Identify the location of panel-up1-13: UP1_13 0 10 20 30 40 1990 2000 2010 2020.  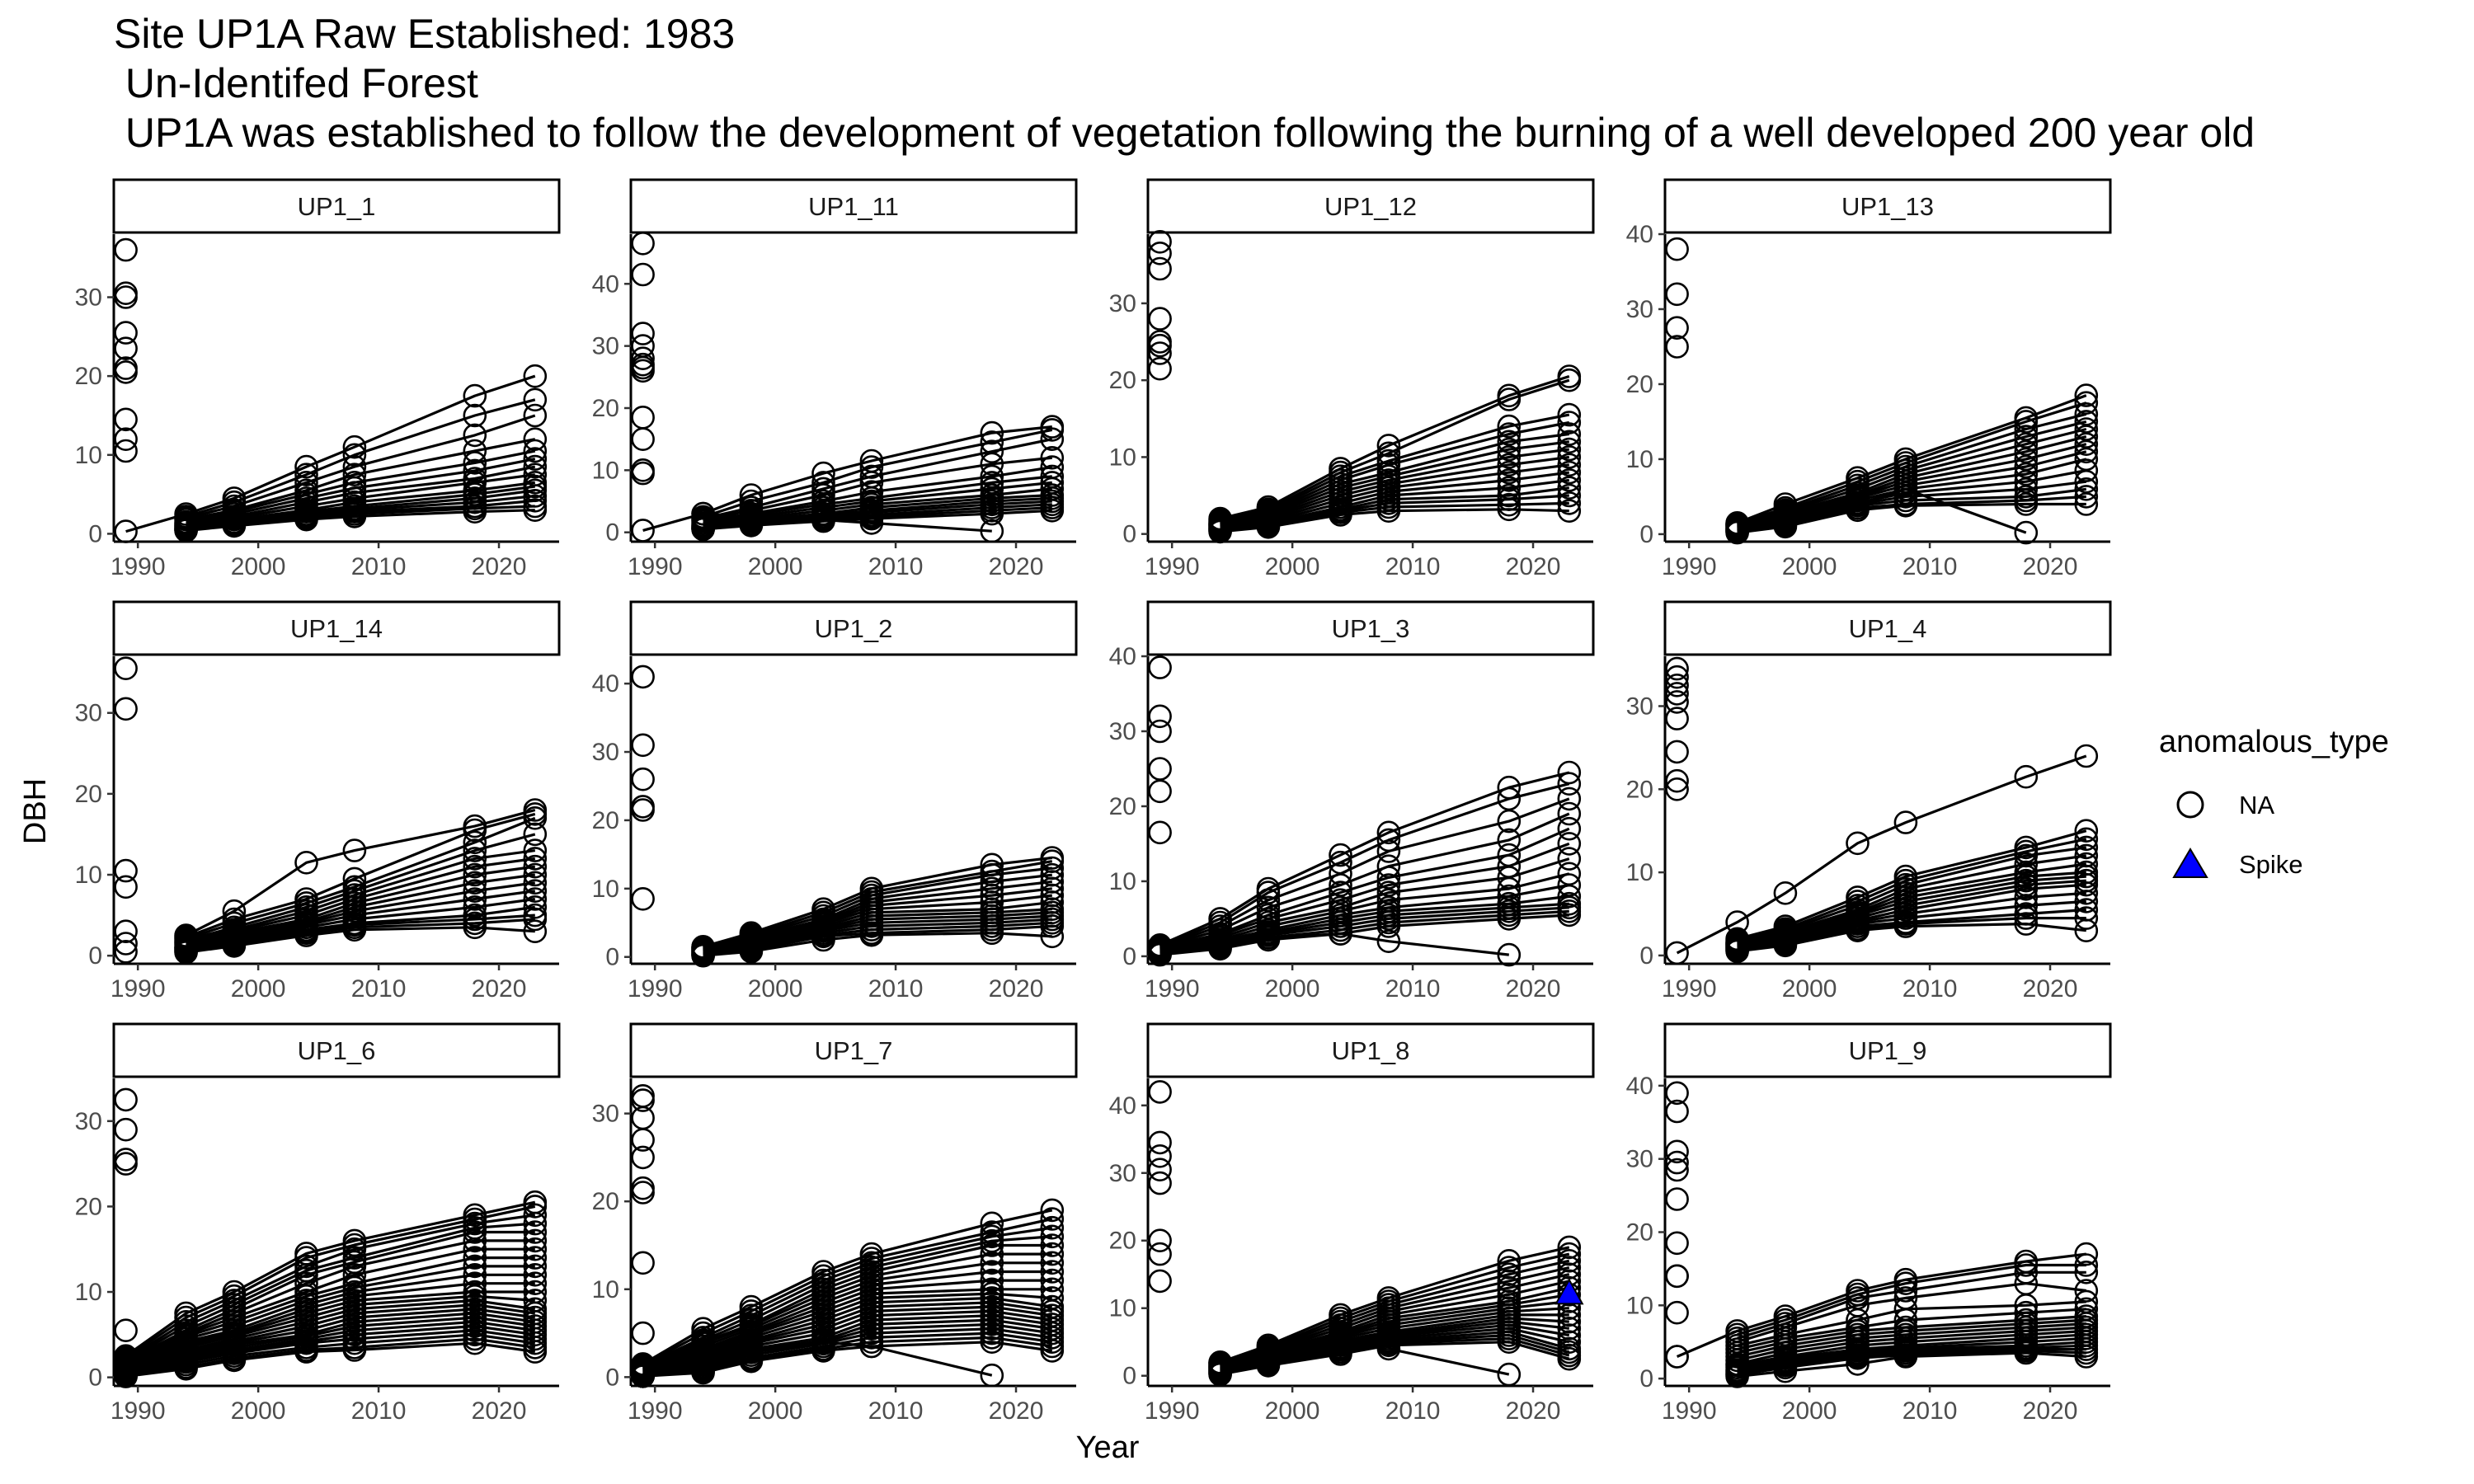
(1869, 379).